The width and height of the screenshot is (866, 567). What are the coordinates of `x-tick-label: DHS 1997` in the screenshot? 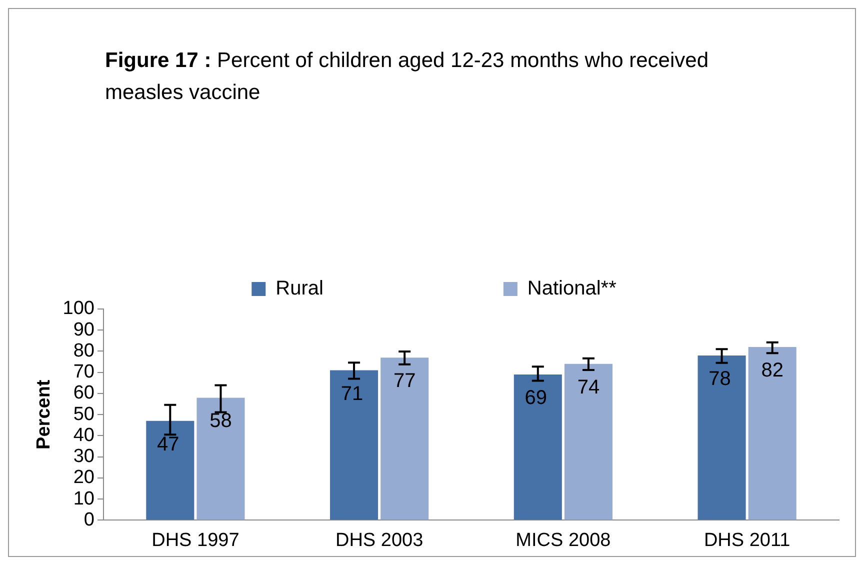 It's located at (196, 540).